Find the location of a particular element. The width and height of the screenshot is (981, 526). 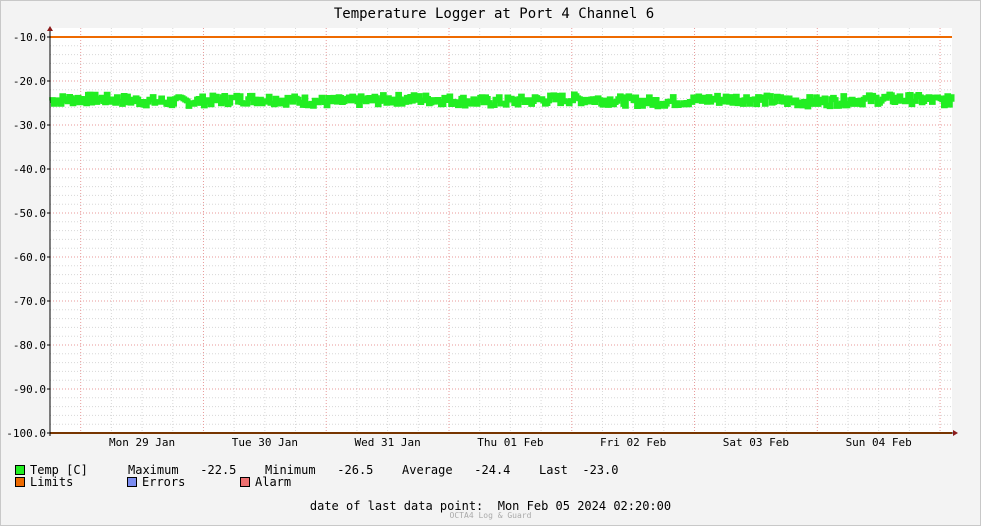

y-tick-label: -50.0 is located at coordinates (29, 213).